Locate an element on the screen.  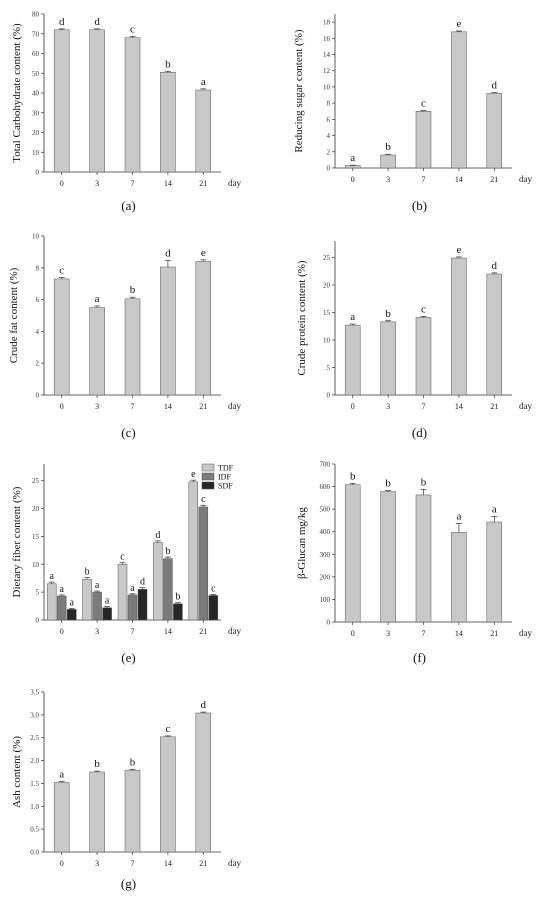
panel-label: (a) is located at coordinates (128, 205).